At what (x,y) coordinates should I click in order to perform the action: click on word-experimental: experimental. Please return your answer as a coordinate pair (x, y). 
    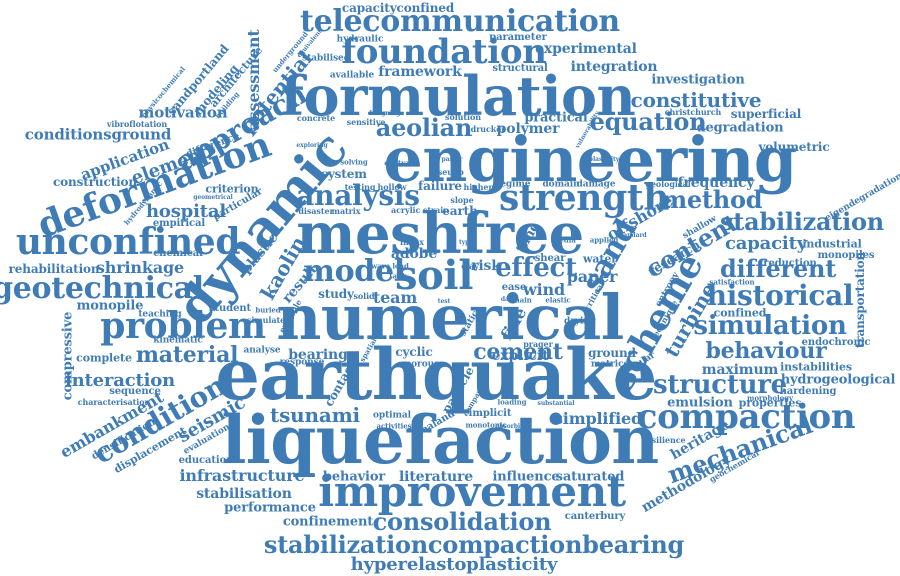
    Looking at the image, I should click on (586, 49).